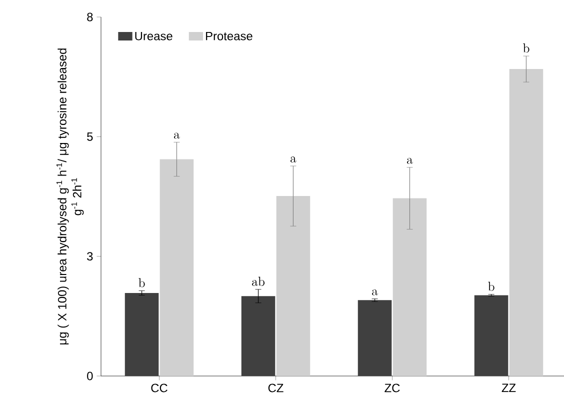 The width and height of the screenshot is (564, 408). What do you see at coordinates (509, 388) in the screenshot?
I see `x-tick-label: ZZ` at bounding box center [509, 388].